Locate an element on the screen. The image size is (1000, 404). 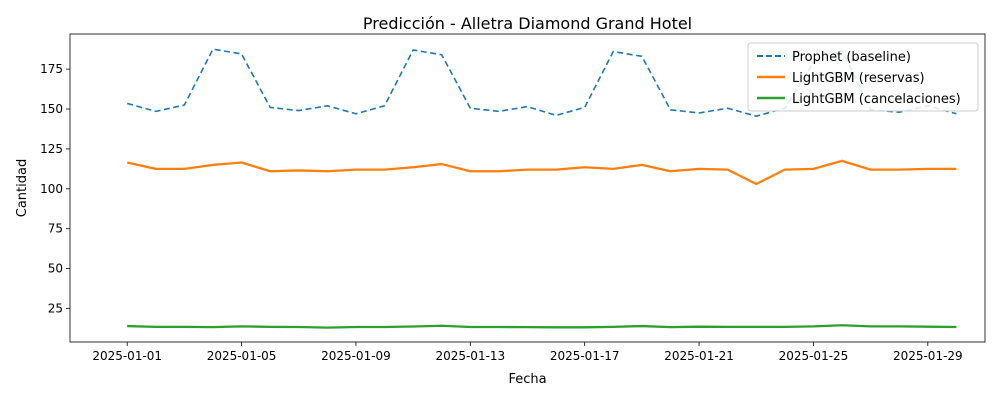
x-tick-label-1: 2025-01-05 is located at coordinates (242, 356).